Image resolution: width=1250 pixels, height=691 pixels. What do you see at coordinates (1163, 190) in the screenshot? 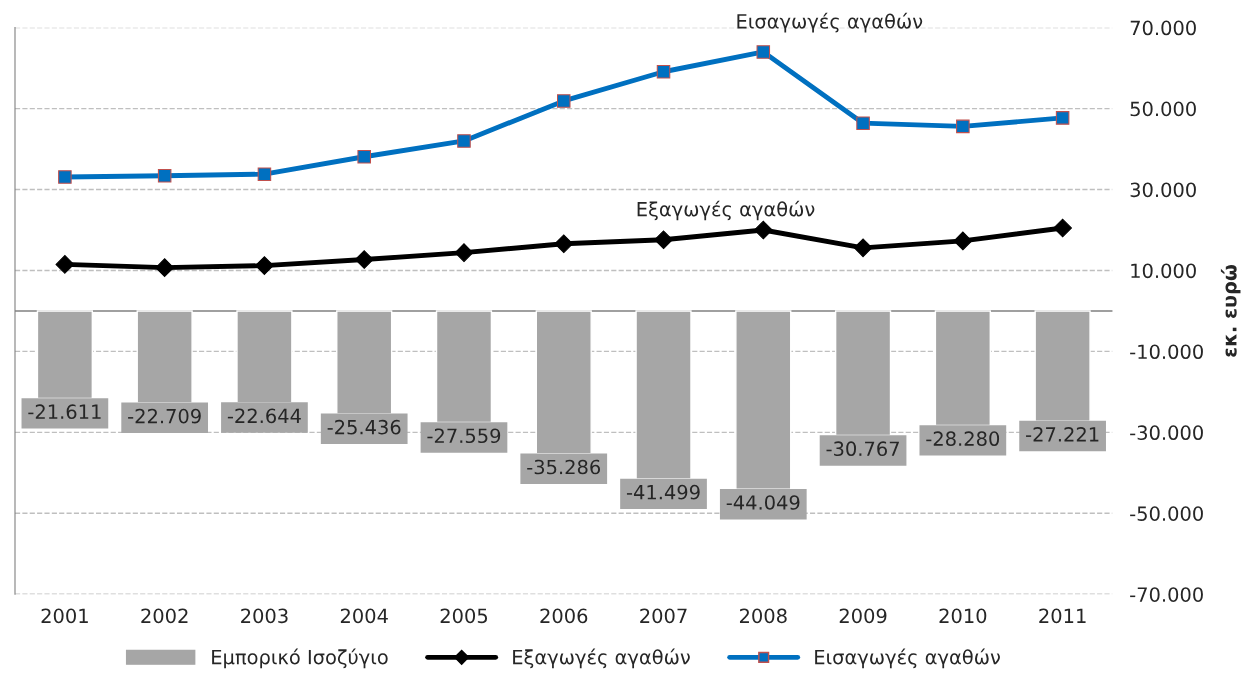
I see `y-tick-label: 30.000` at bounding box center [1163, 190].